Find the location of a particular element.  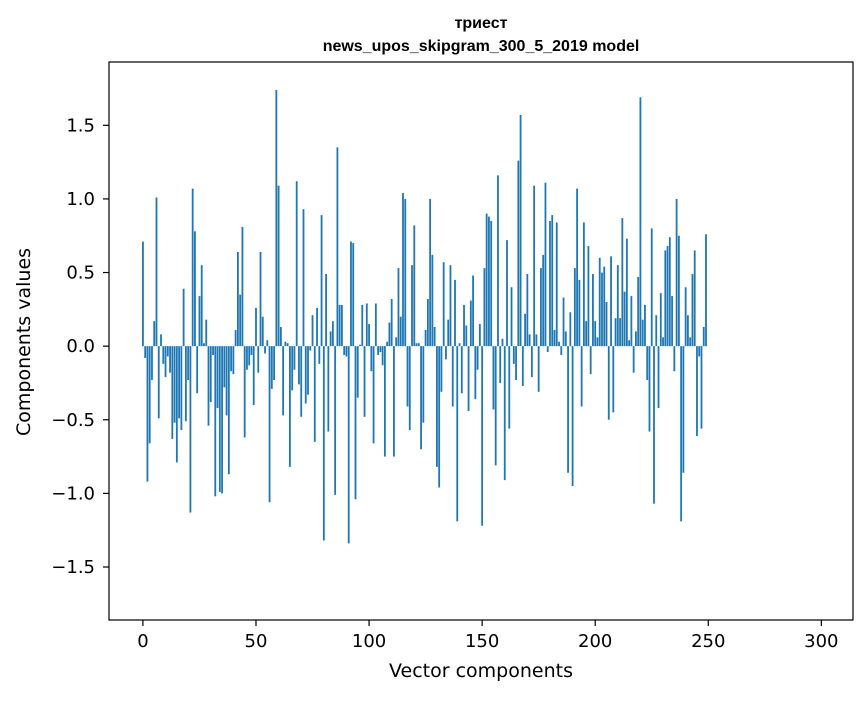

y-tick-label: 0.0 is located at coordinates (80, 346).